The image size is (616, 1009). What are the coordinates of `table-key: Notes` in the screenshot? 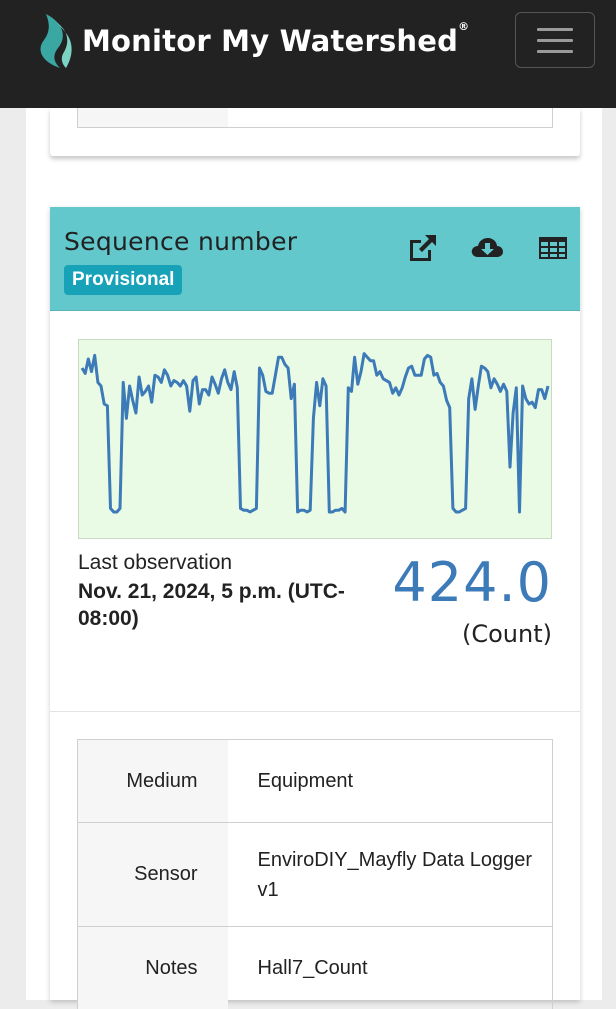 It's located at (153, 968).